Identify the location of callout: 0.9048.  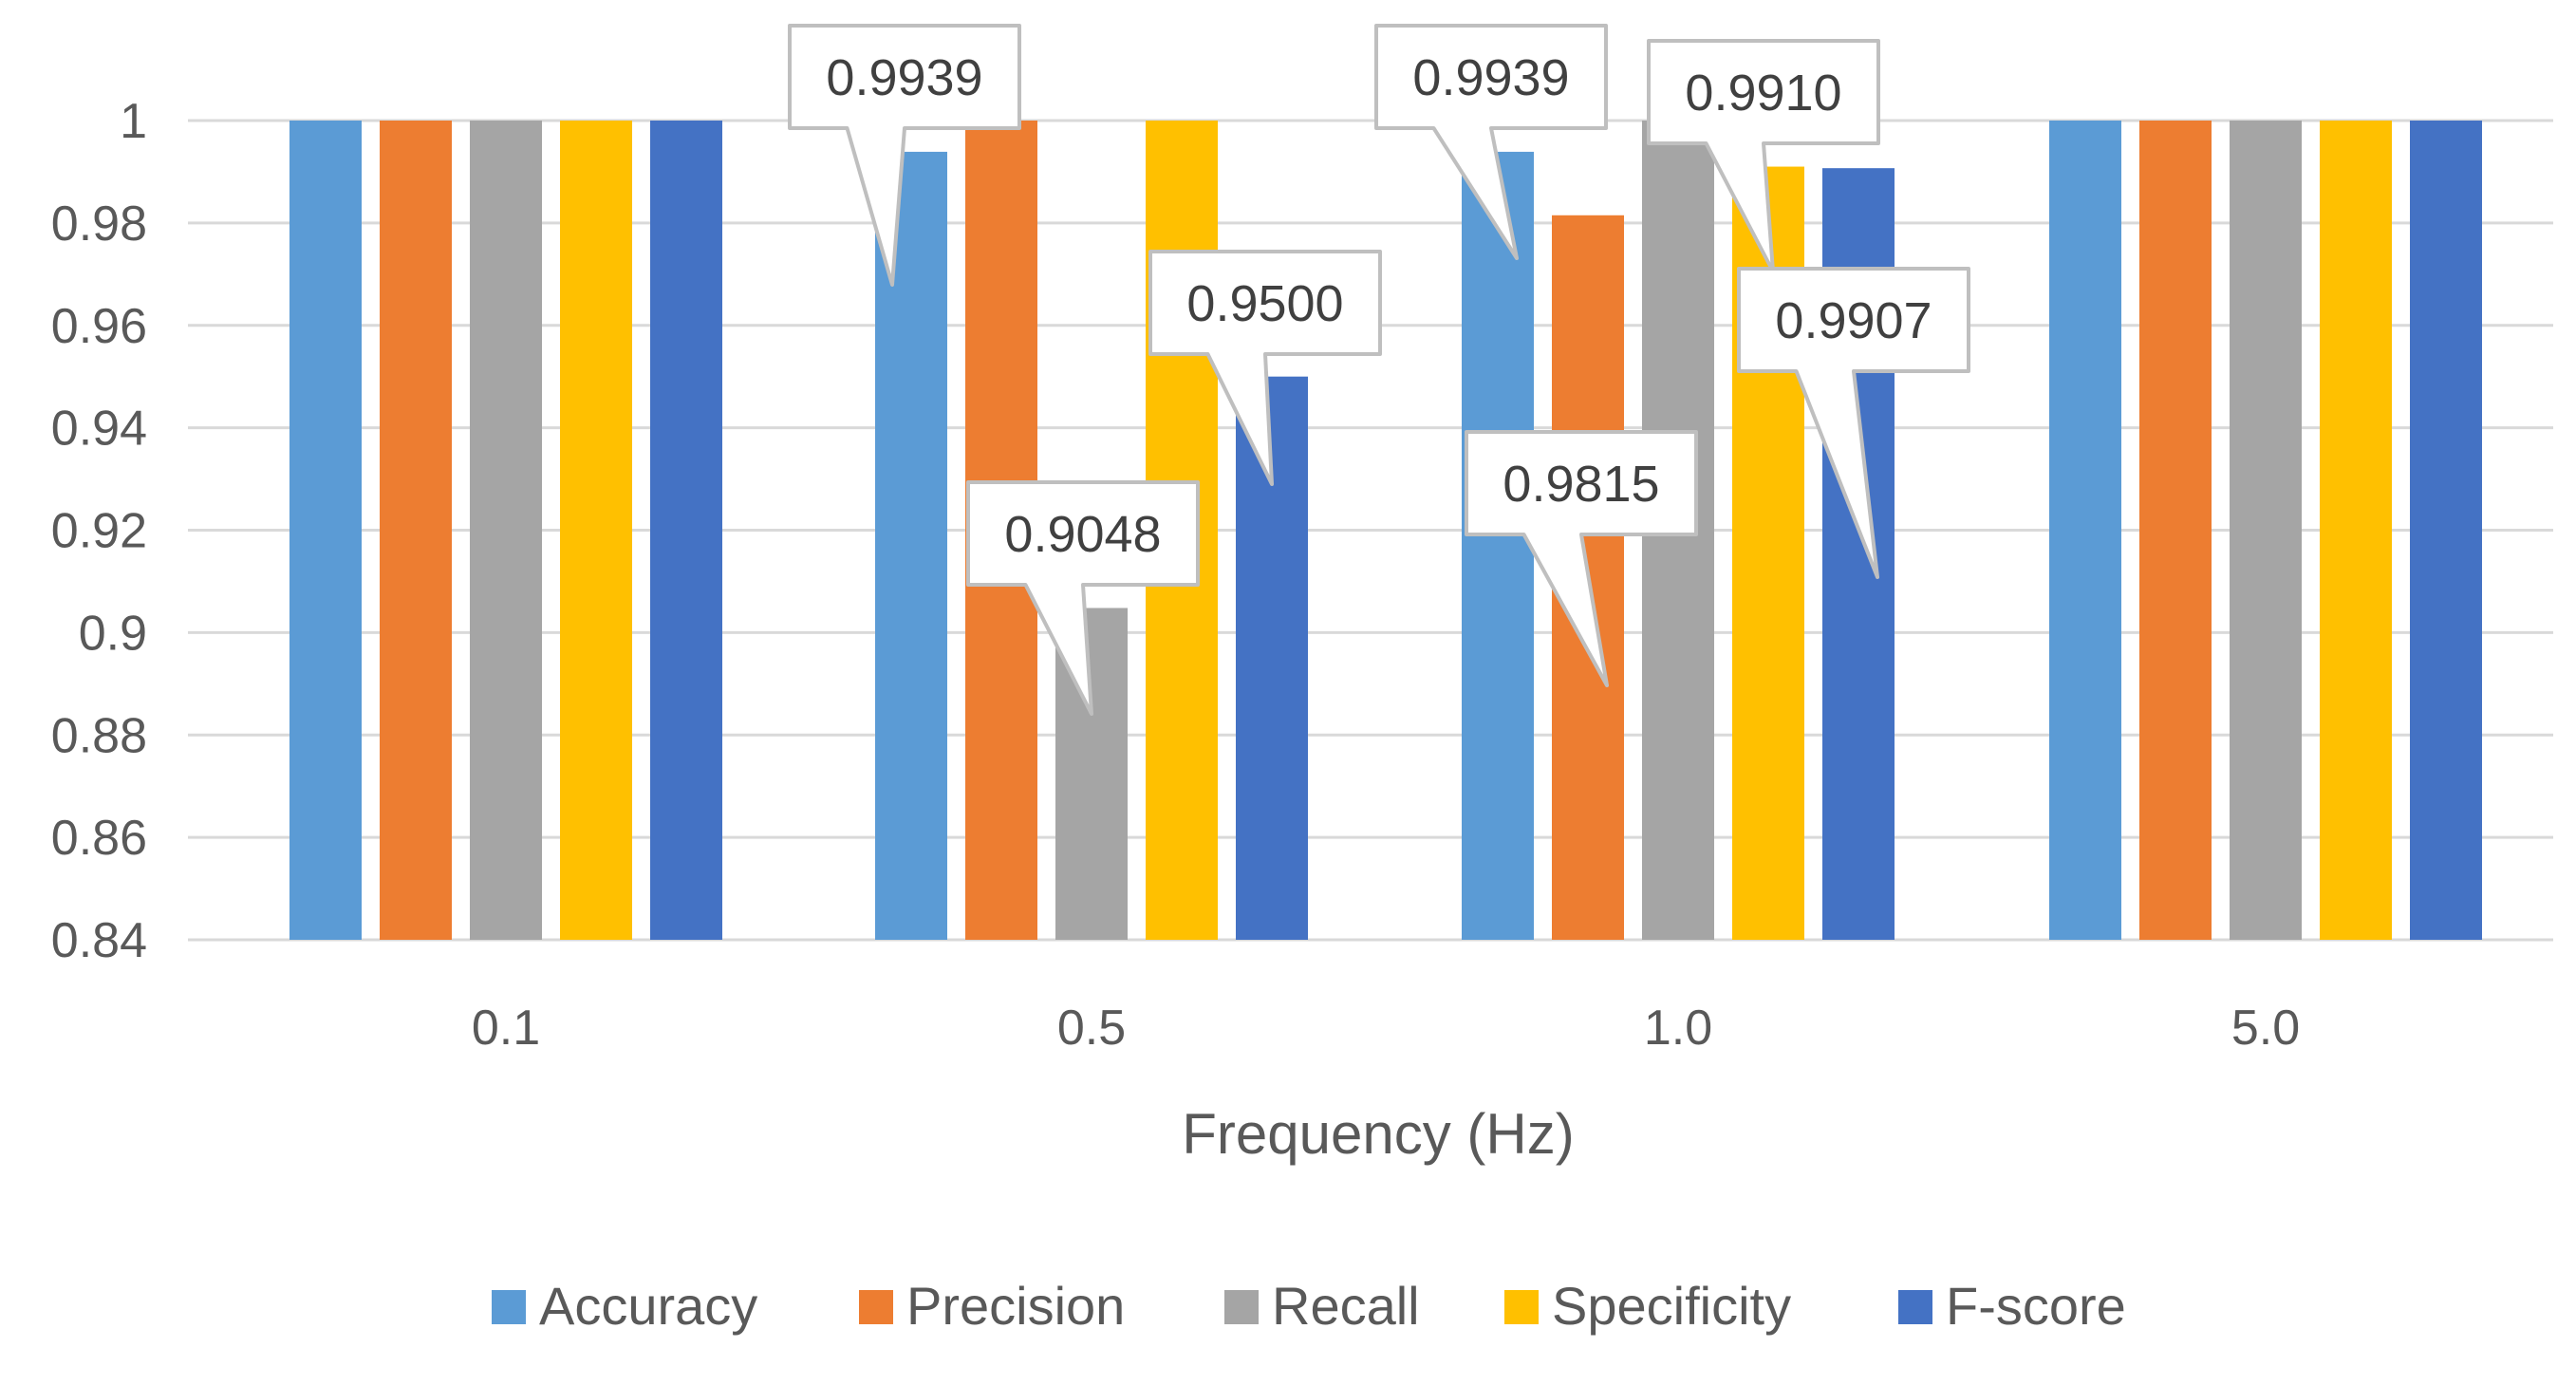
(1083, 598).